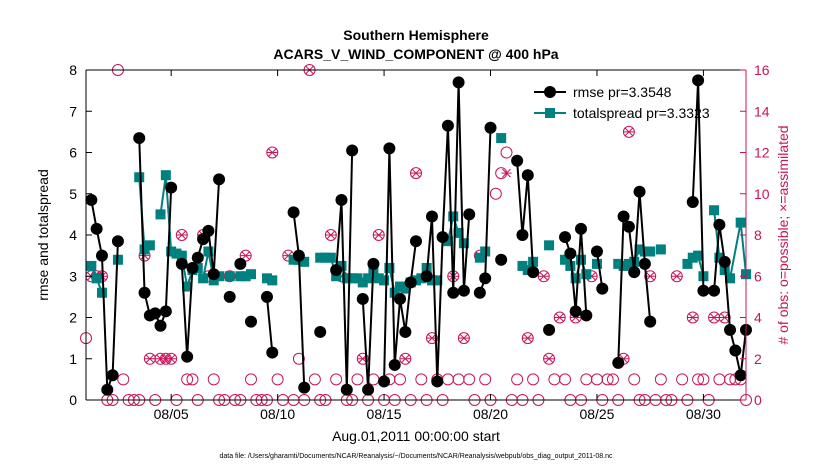 Image resolution: width=830 pixels, height=470 pixels. I want to click on legend-rmse-label: rmse pr=3.3548, so click(622, 92).